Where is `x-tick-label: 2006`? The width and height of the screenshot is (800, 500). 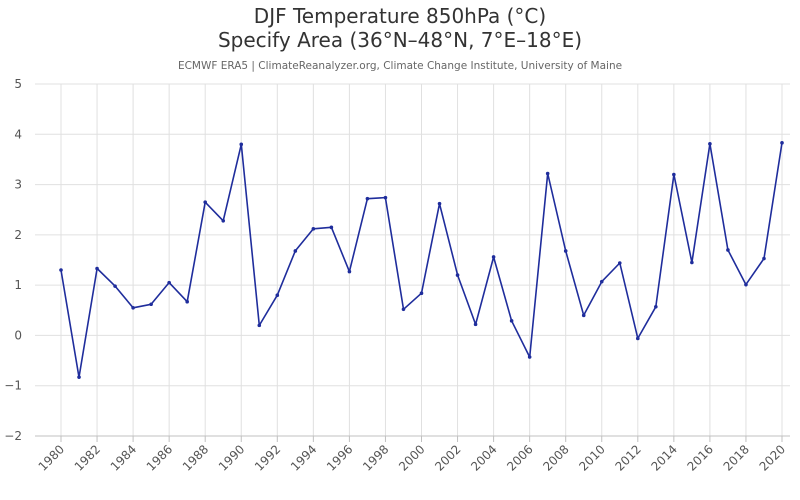 x-tick-label: 2006 is located at coordinates (519, 457).